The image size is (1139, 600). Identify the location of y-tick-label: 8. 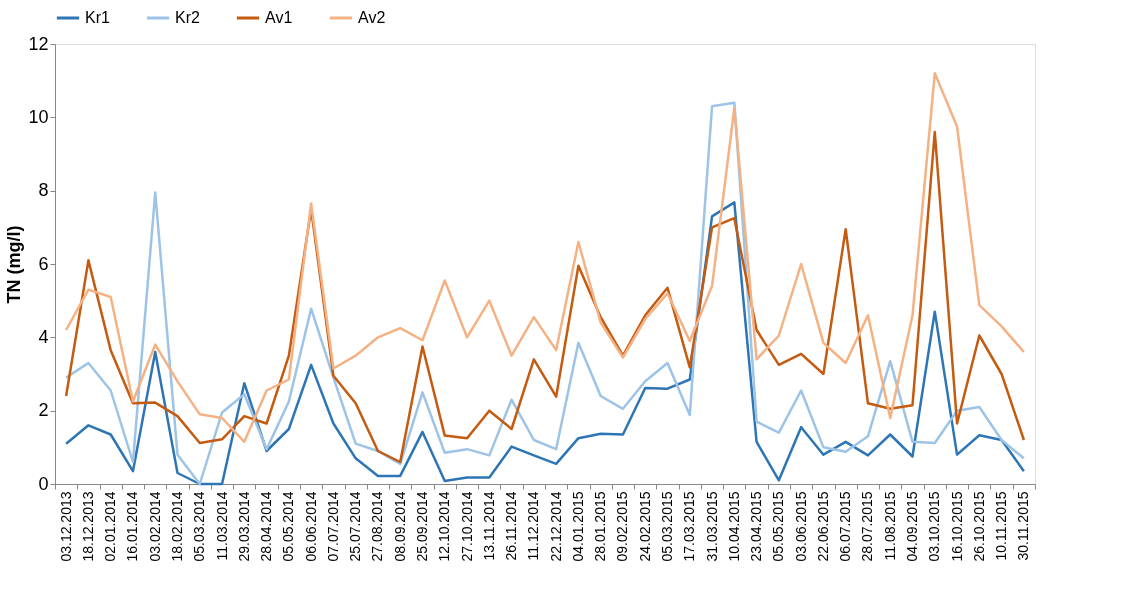
(43, 190).